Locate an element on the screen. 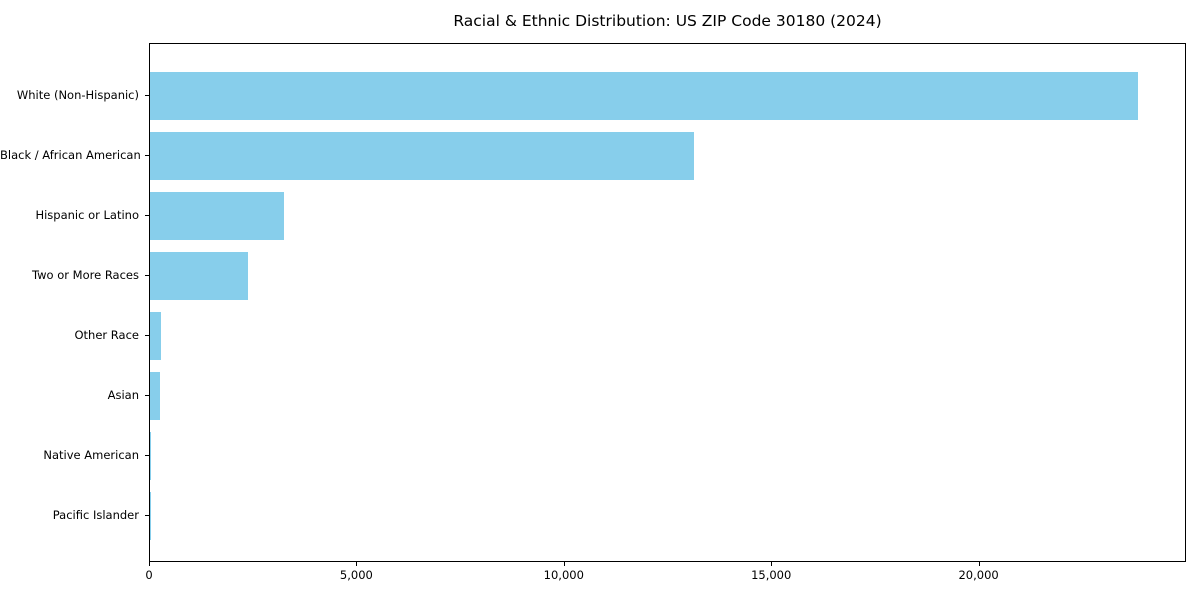 The image size is (1200, 600). y-tick-label: Black / African American is located at coordinates (70, 154).